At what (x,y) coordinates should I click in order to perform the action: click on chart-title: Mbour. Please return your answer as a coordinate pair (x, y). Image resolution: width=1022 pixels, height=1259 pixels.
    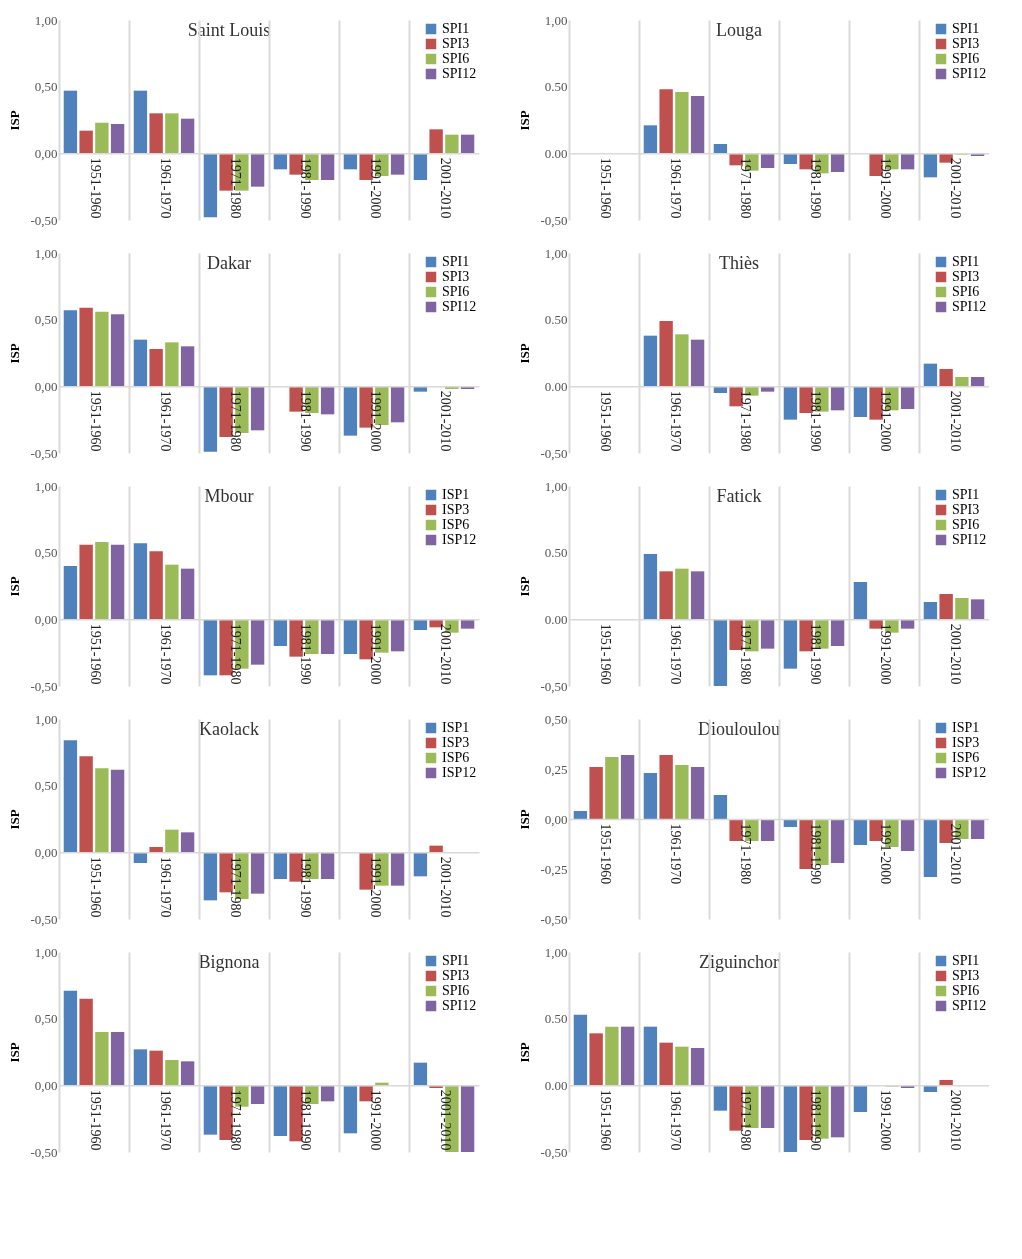
    Looking at the image, I should click on (229, 496).